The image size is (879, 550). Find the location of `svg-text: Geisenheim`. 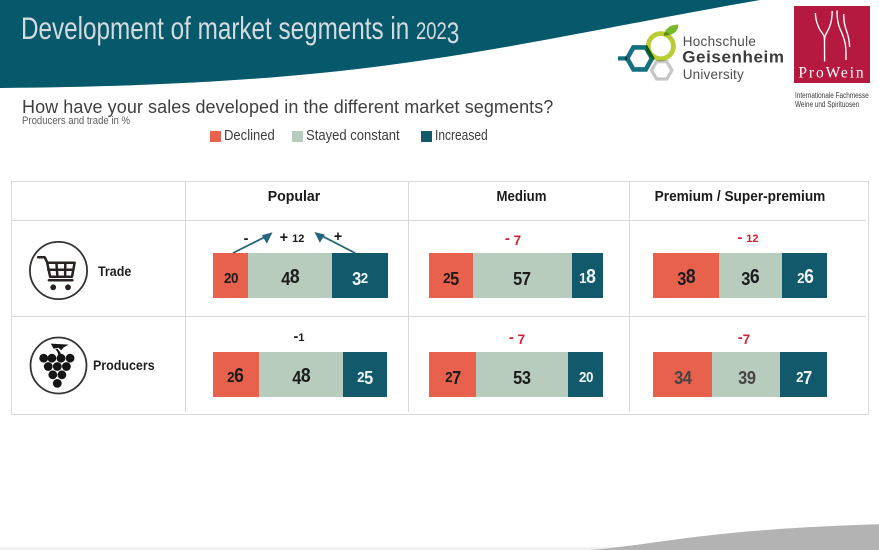

svg-text: Geisenheim is located at coordinates (733, 57).